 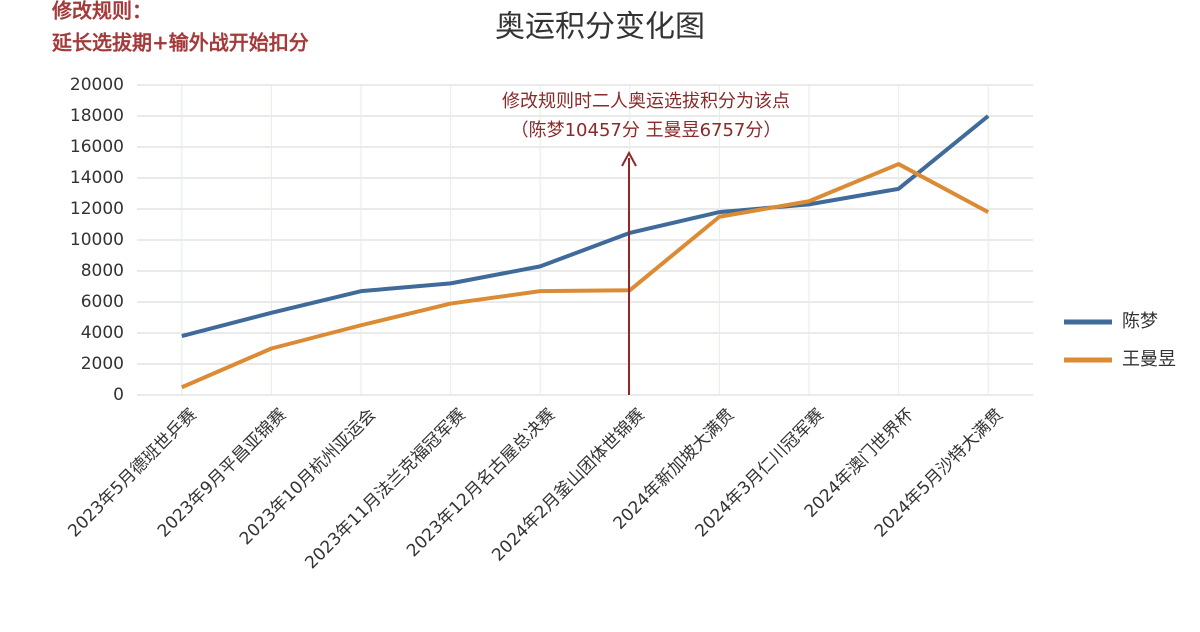 I want to click on y-tick-label: 18000, so click(x=97, y=116).